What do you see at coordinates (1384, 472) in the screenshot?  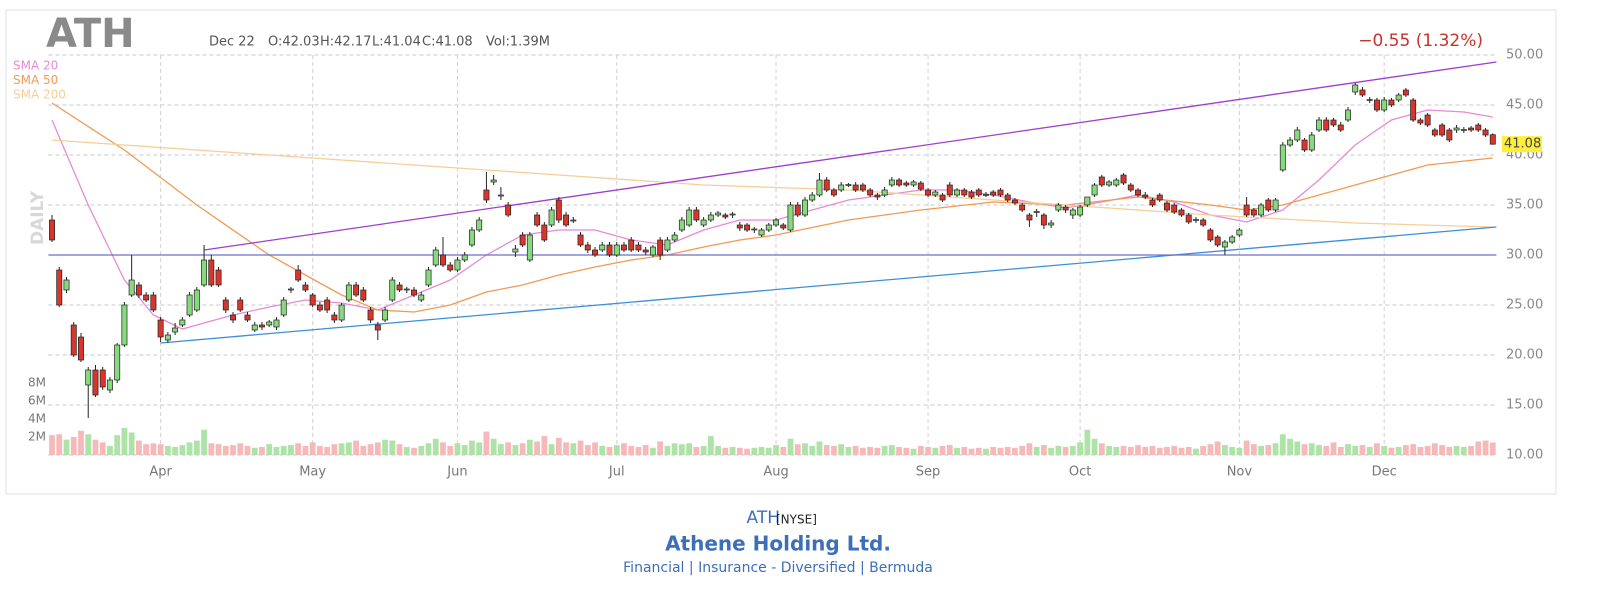 I see `x-tick-label: Dec` at bounding box center [1384, 472].